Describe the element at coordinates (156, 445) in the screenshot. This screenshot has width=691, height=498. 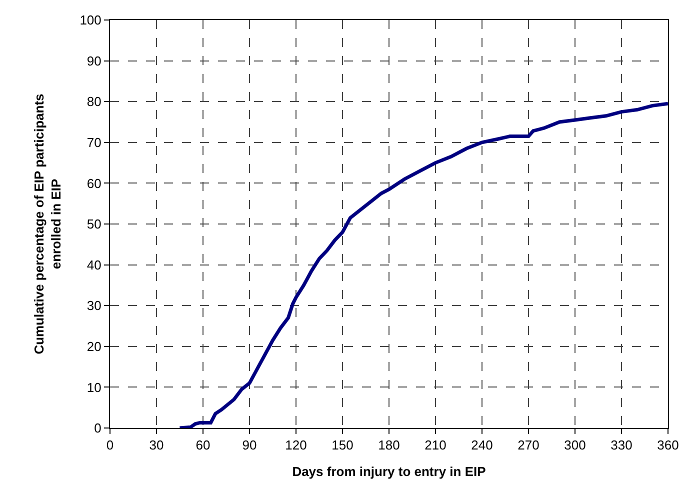
I see `x-tick-label: 30` at that location.